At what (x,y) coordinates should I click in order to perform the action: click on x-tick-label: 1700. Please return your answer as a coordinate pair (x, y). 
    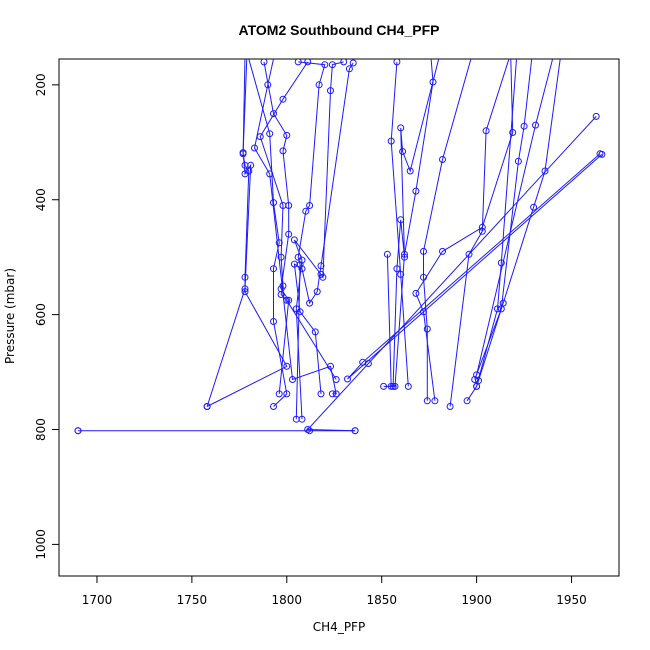
    Looking at the image, I should click on (97, 600).